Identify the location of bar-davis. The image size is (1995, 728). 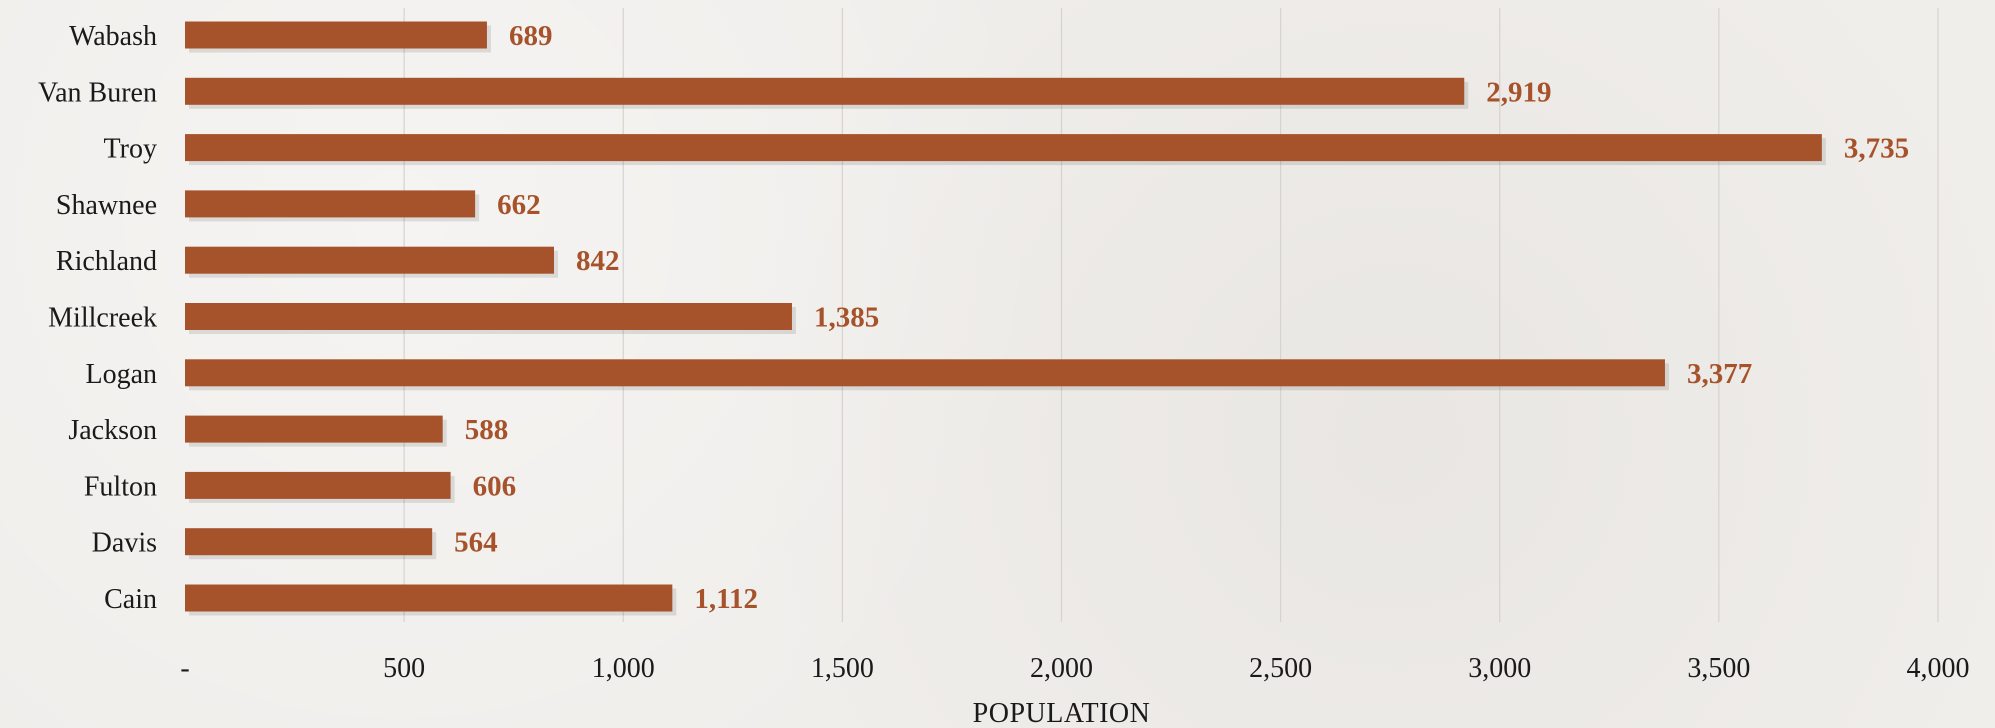
(309, 542).